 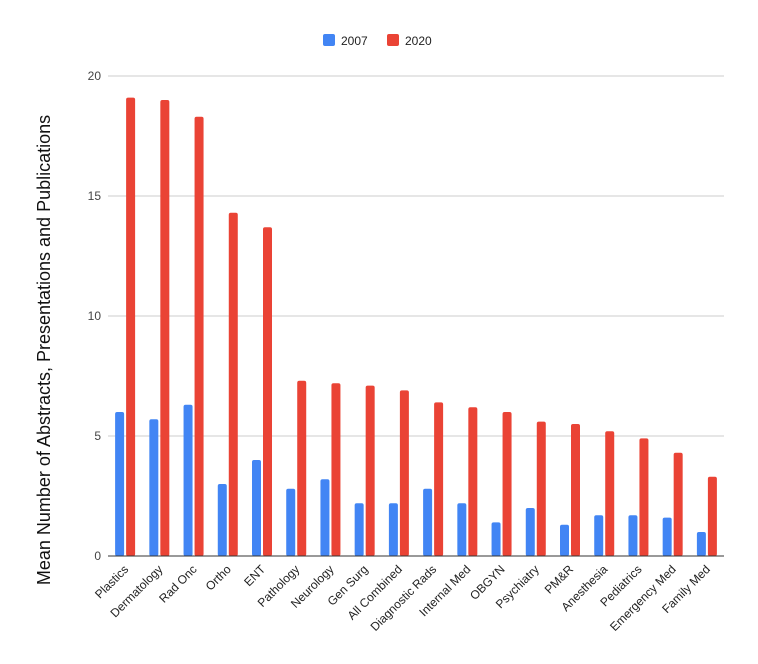 What do you see at coordinates (95, 76) in the screenshot?
I see `y-tick-label: 20` at bounding box center [95, 76].